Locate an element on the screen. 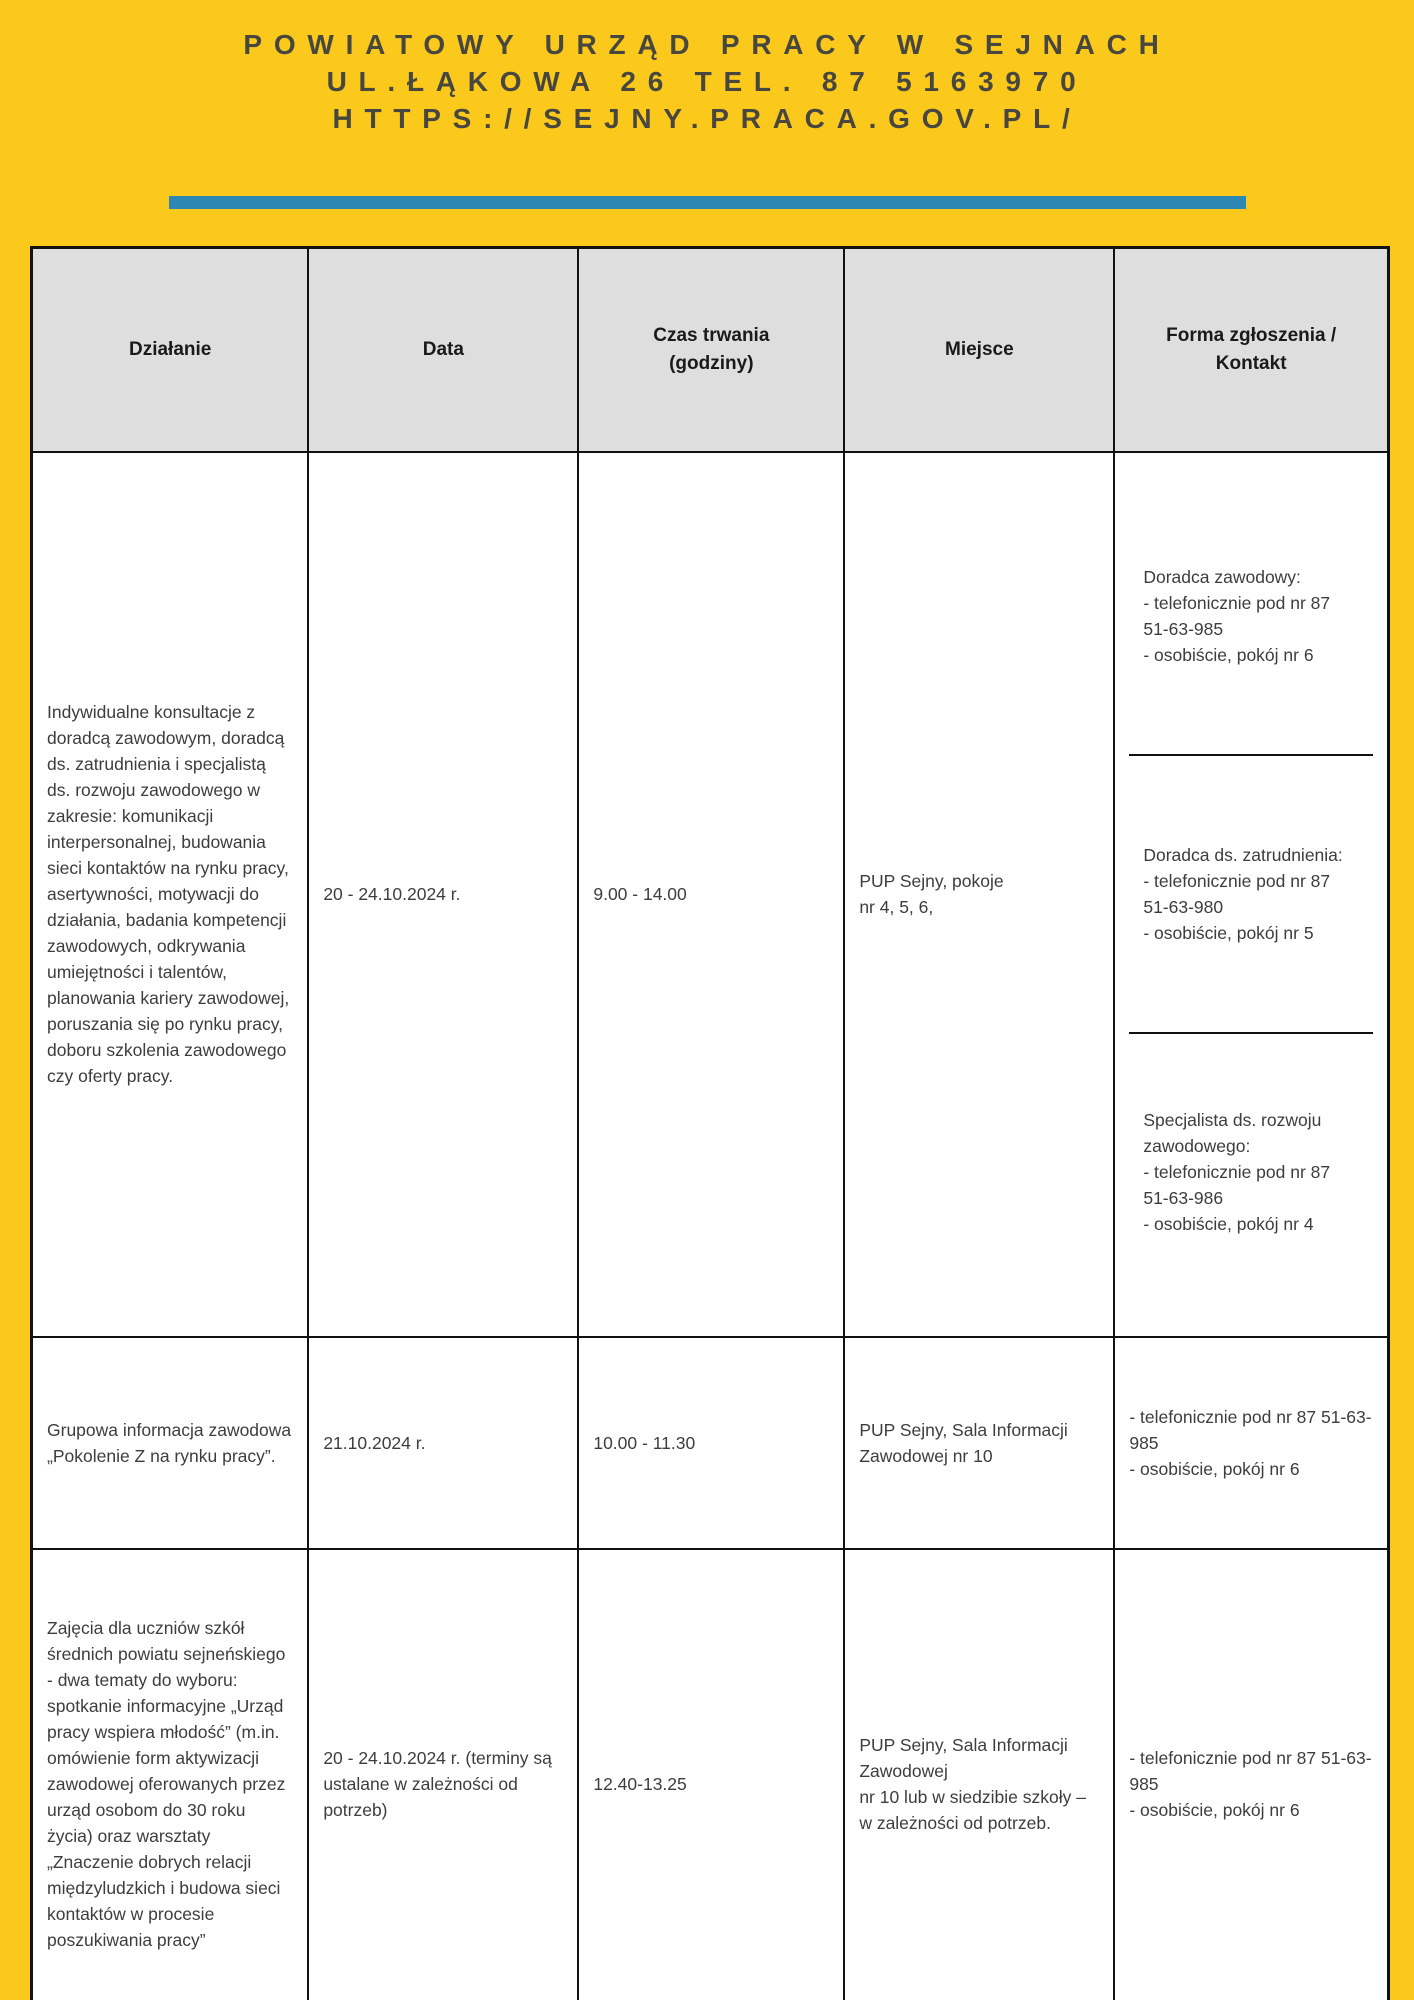 The height and width of the screenshot is (2000, 1414). column-header-czas-trwania: Czas trwania (godziny) is located at coordinates (711, 349).